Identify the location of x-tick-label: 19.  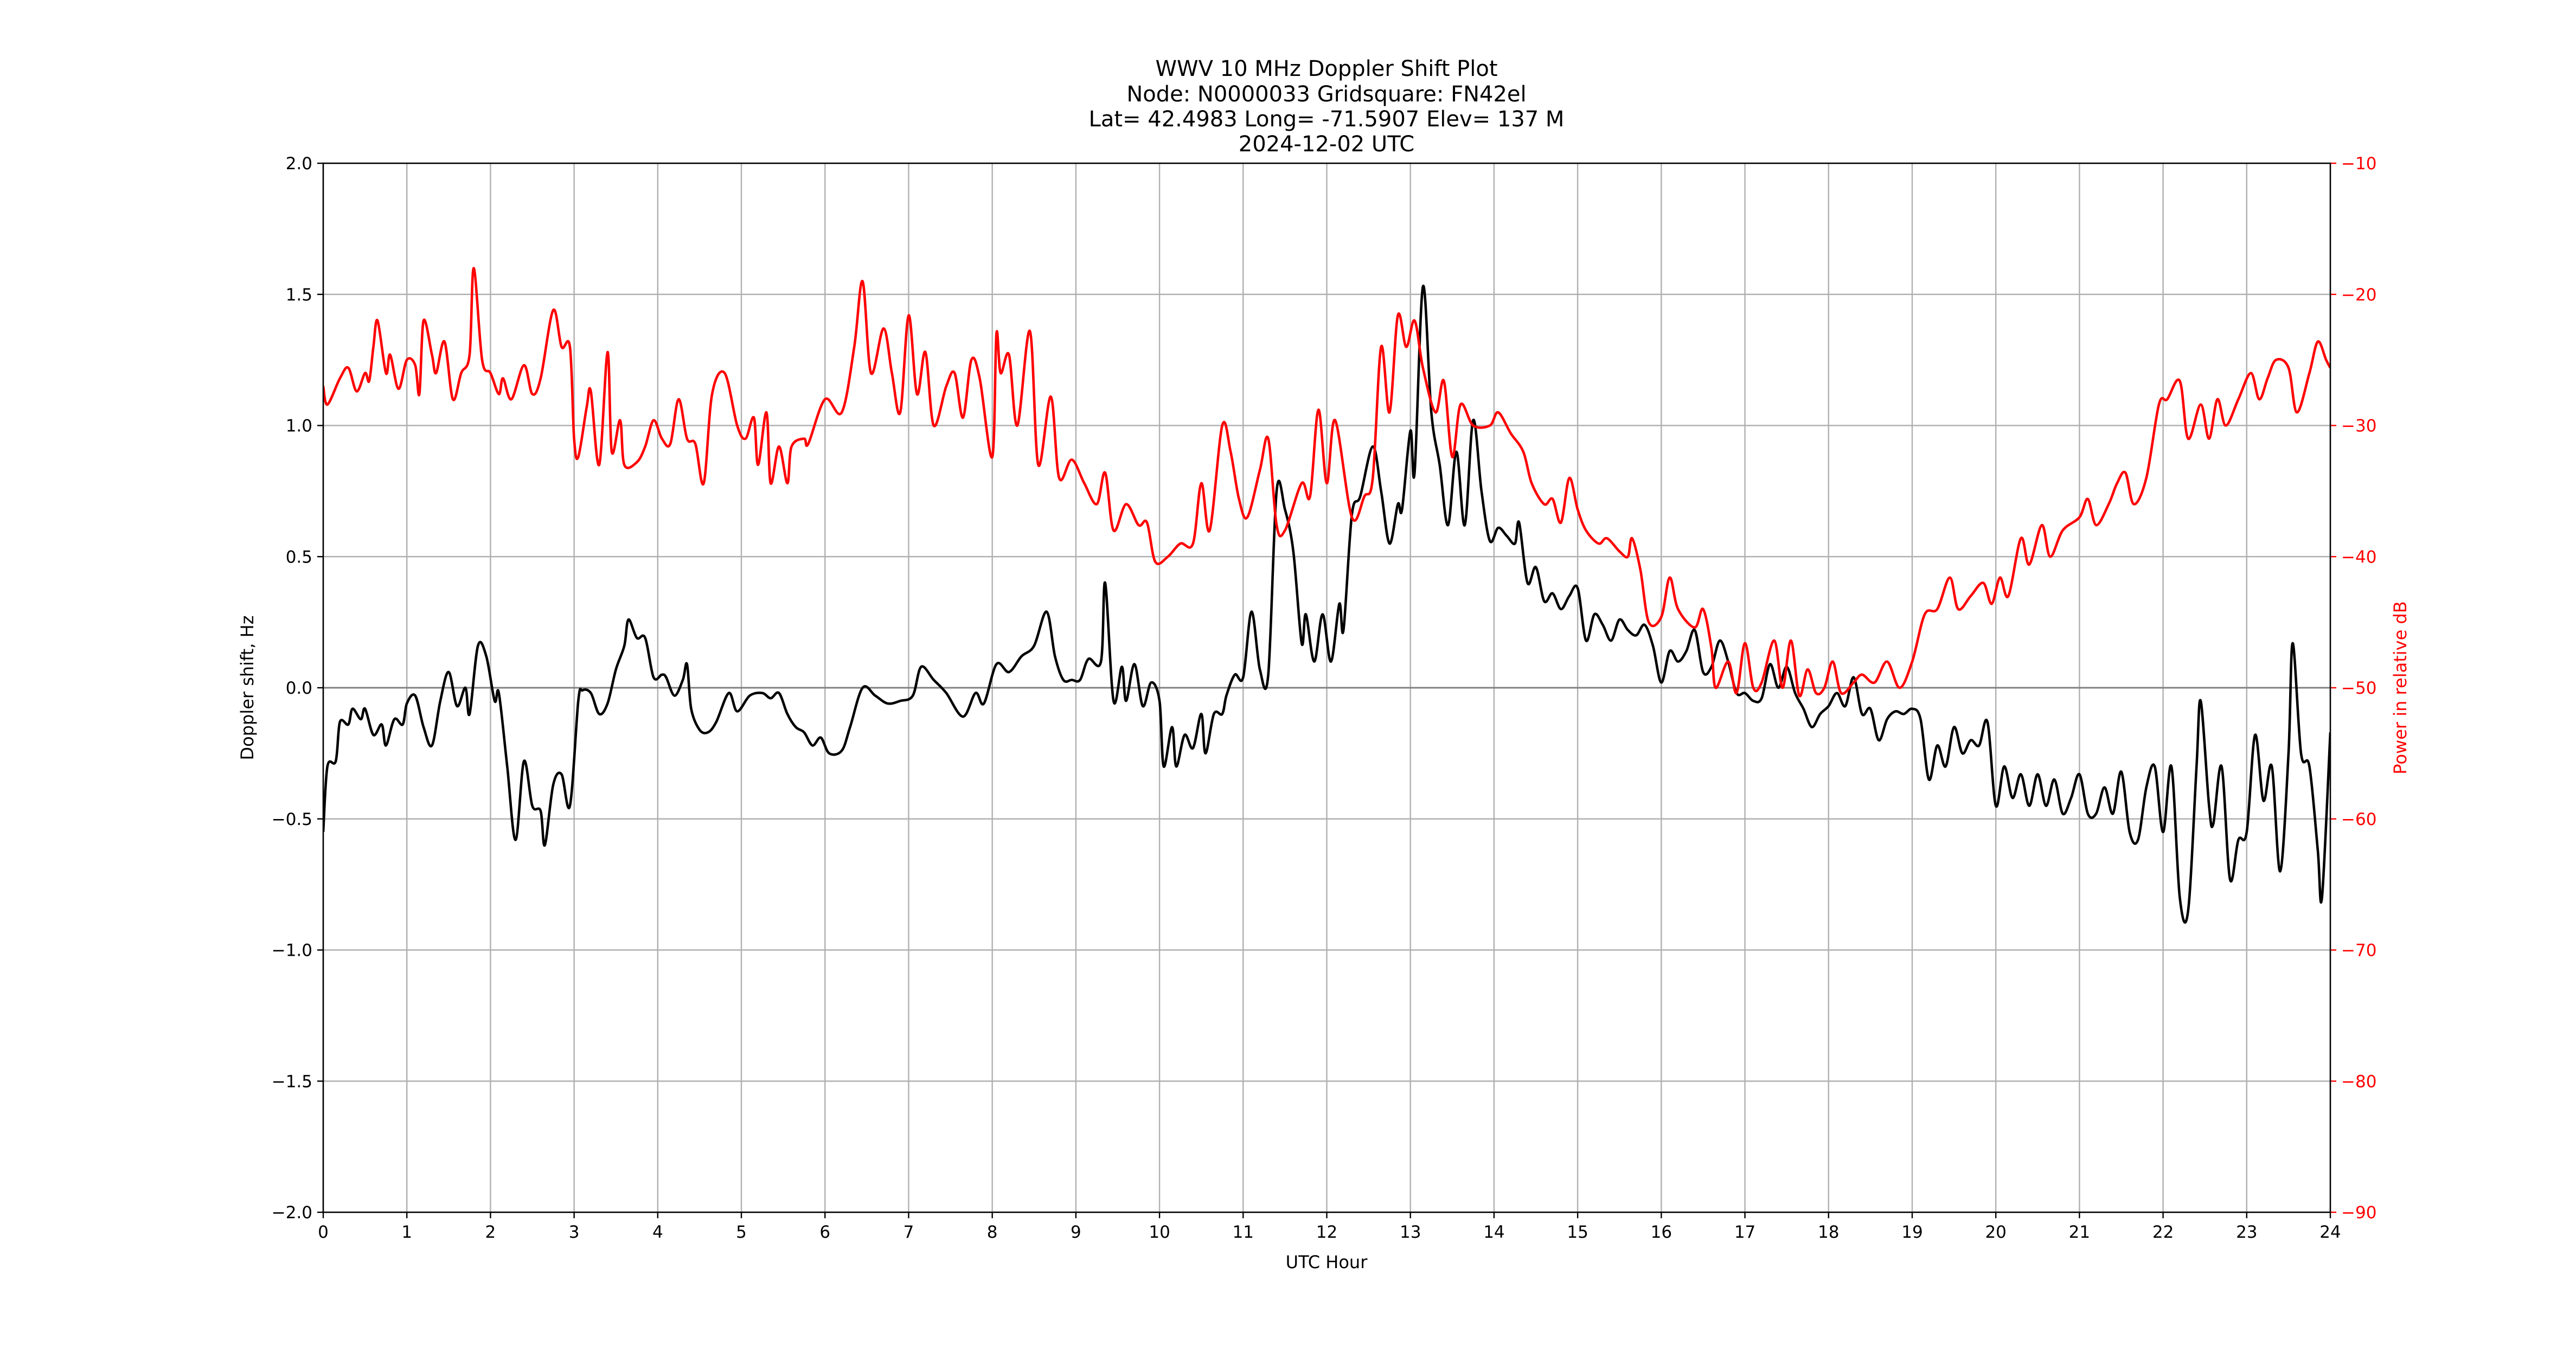
(1912, 1232).